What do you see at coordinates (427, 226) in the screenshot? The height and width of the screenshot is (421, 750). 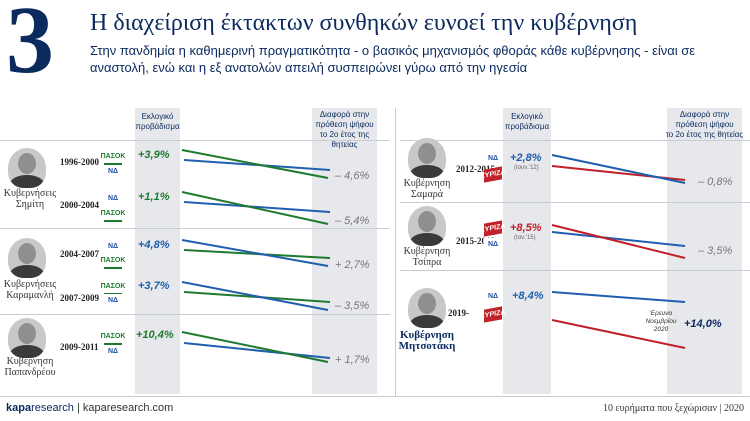 I see `tsipras-photo-icon` at bounding box center [427, 226].